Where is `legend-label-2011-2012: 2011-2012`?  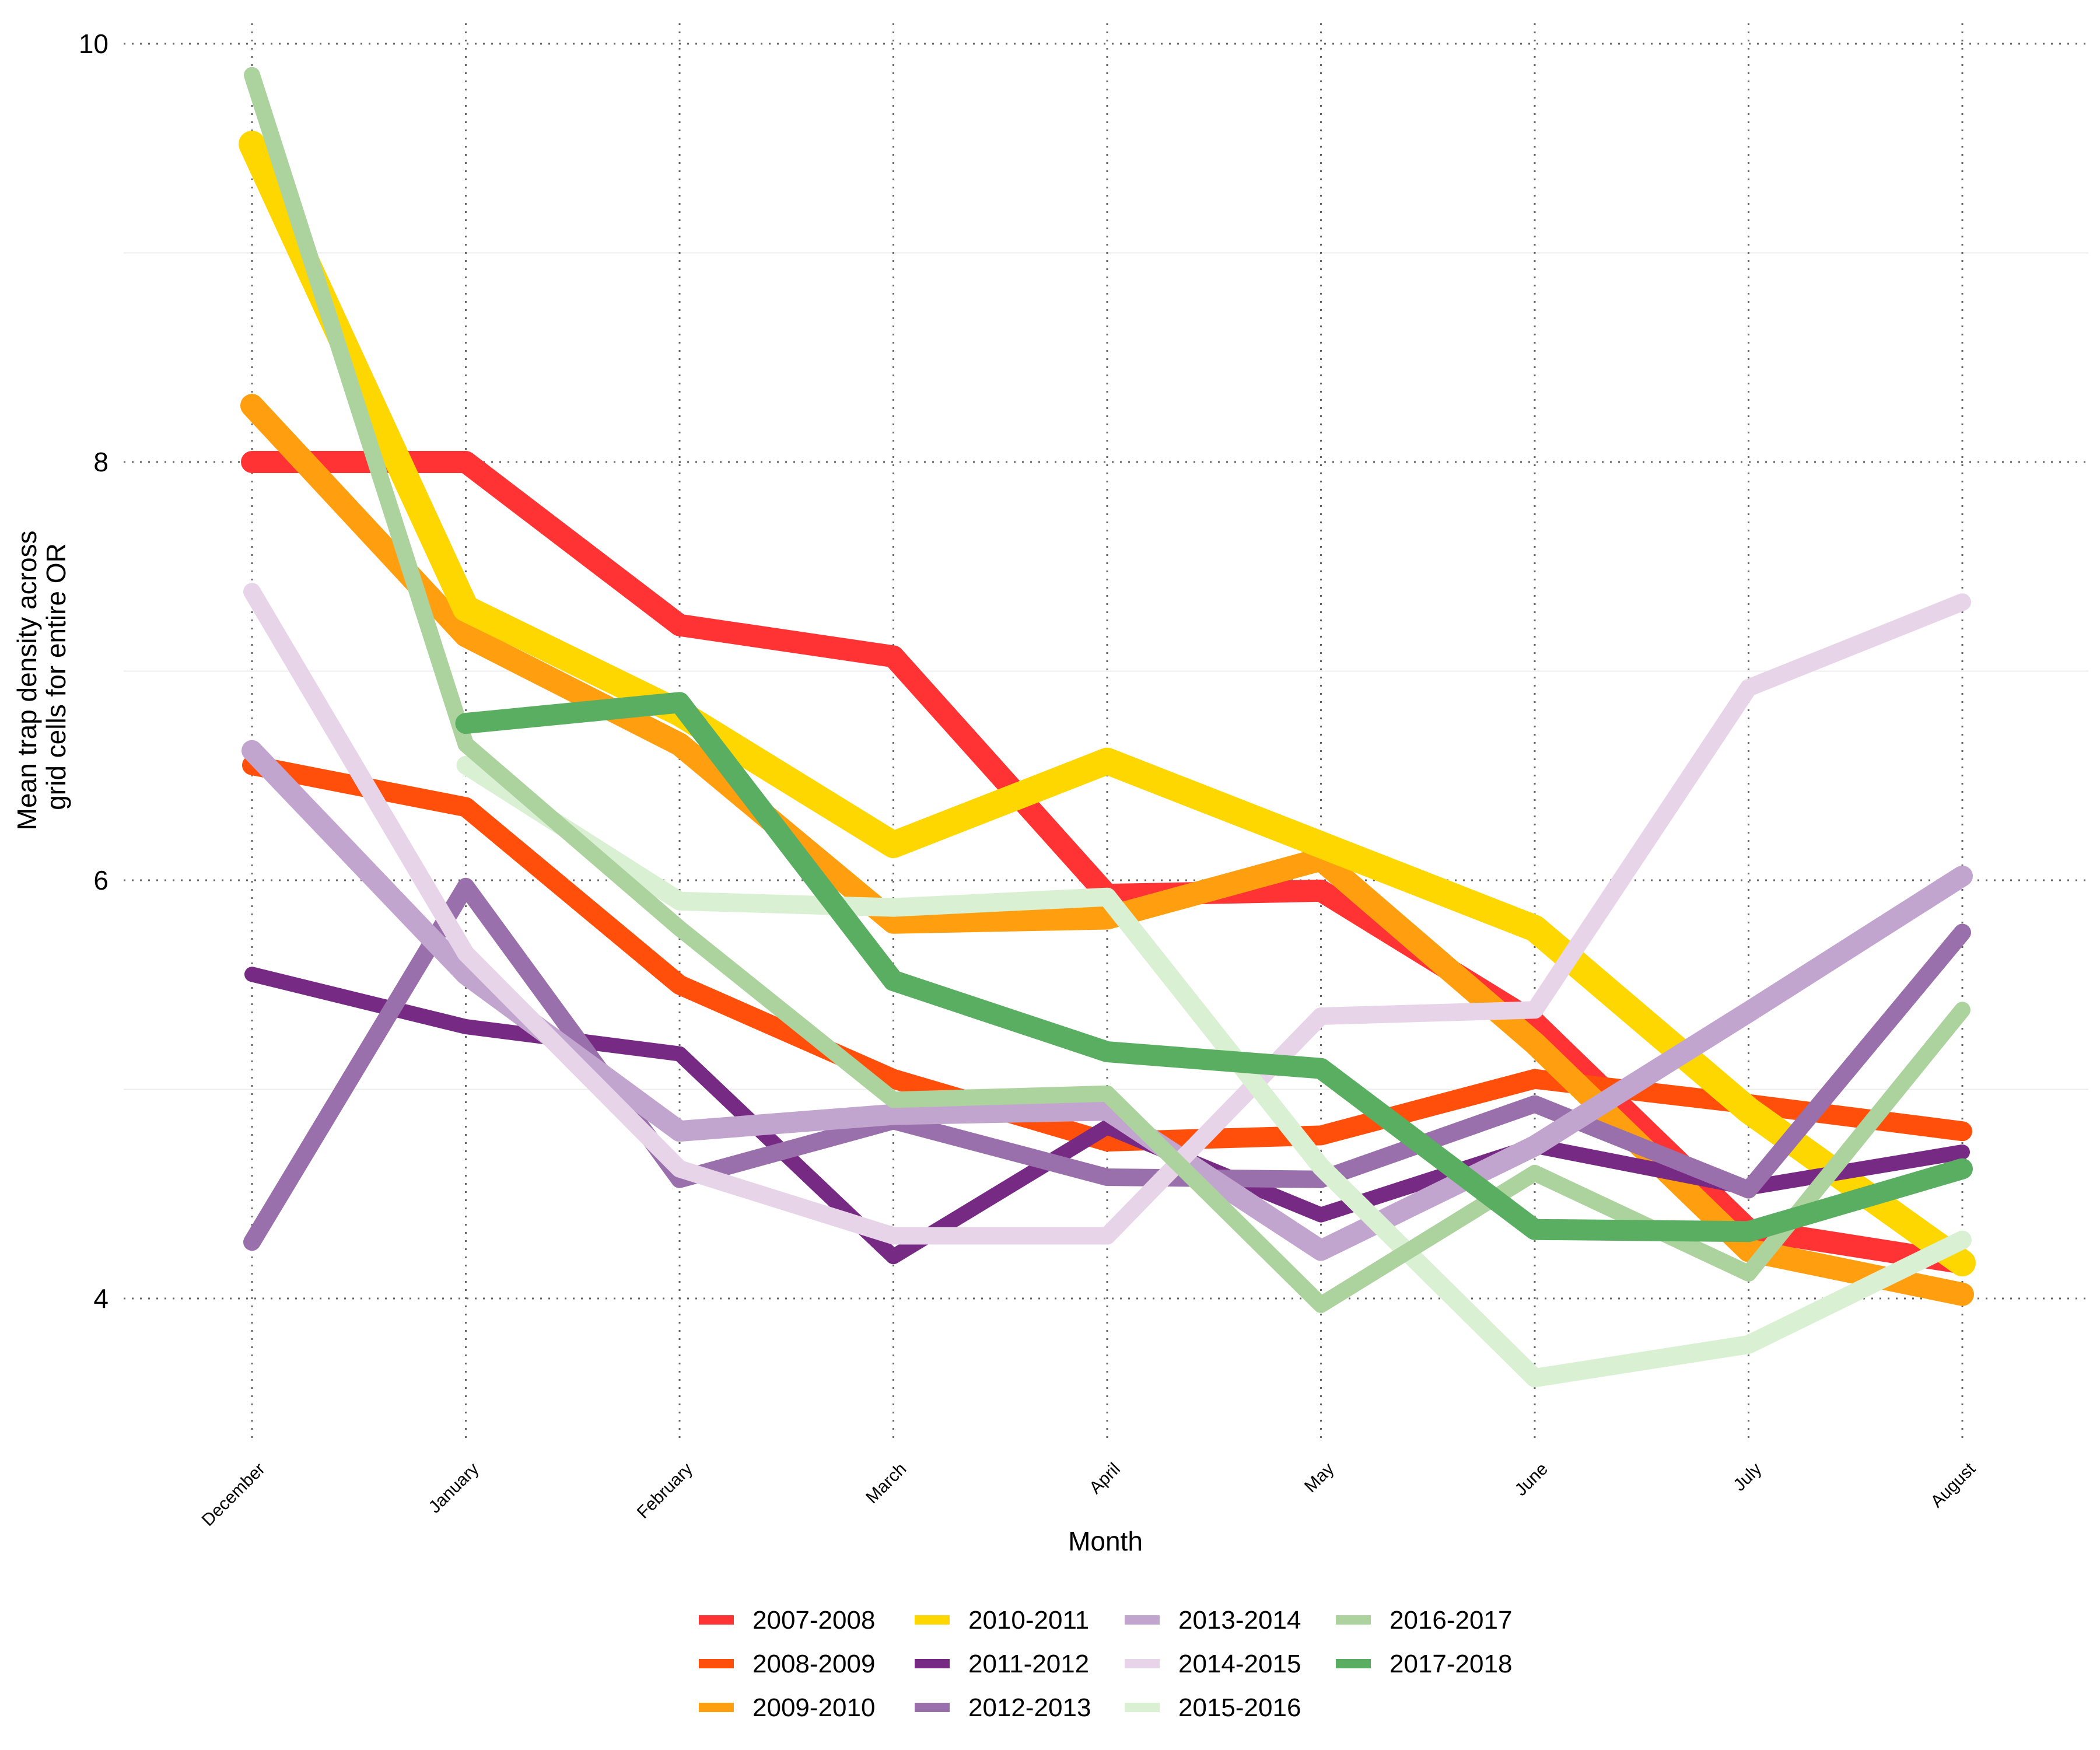
legend-label-2011-2012: 2011-2012 is located at coordinates (1028, 1664).